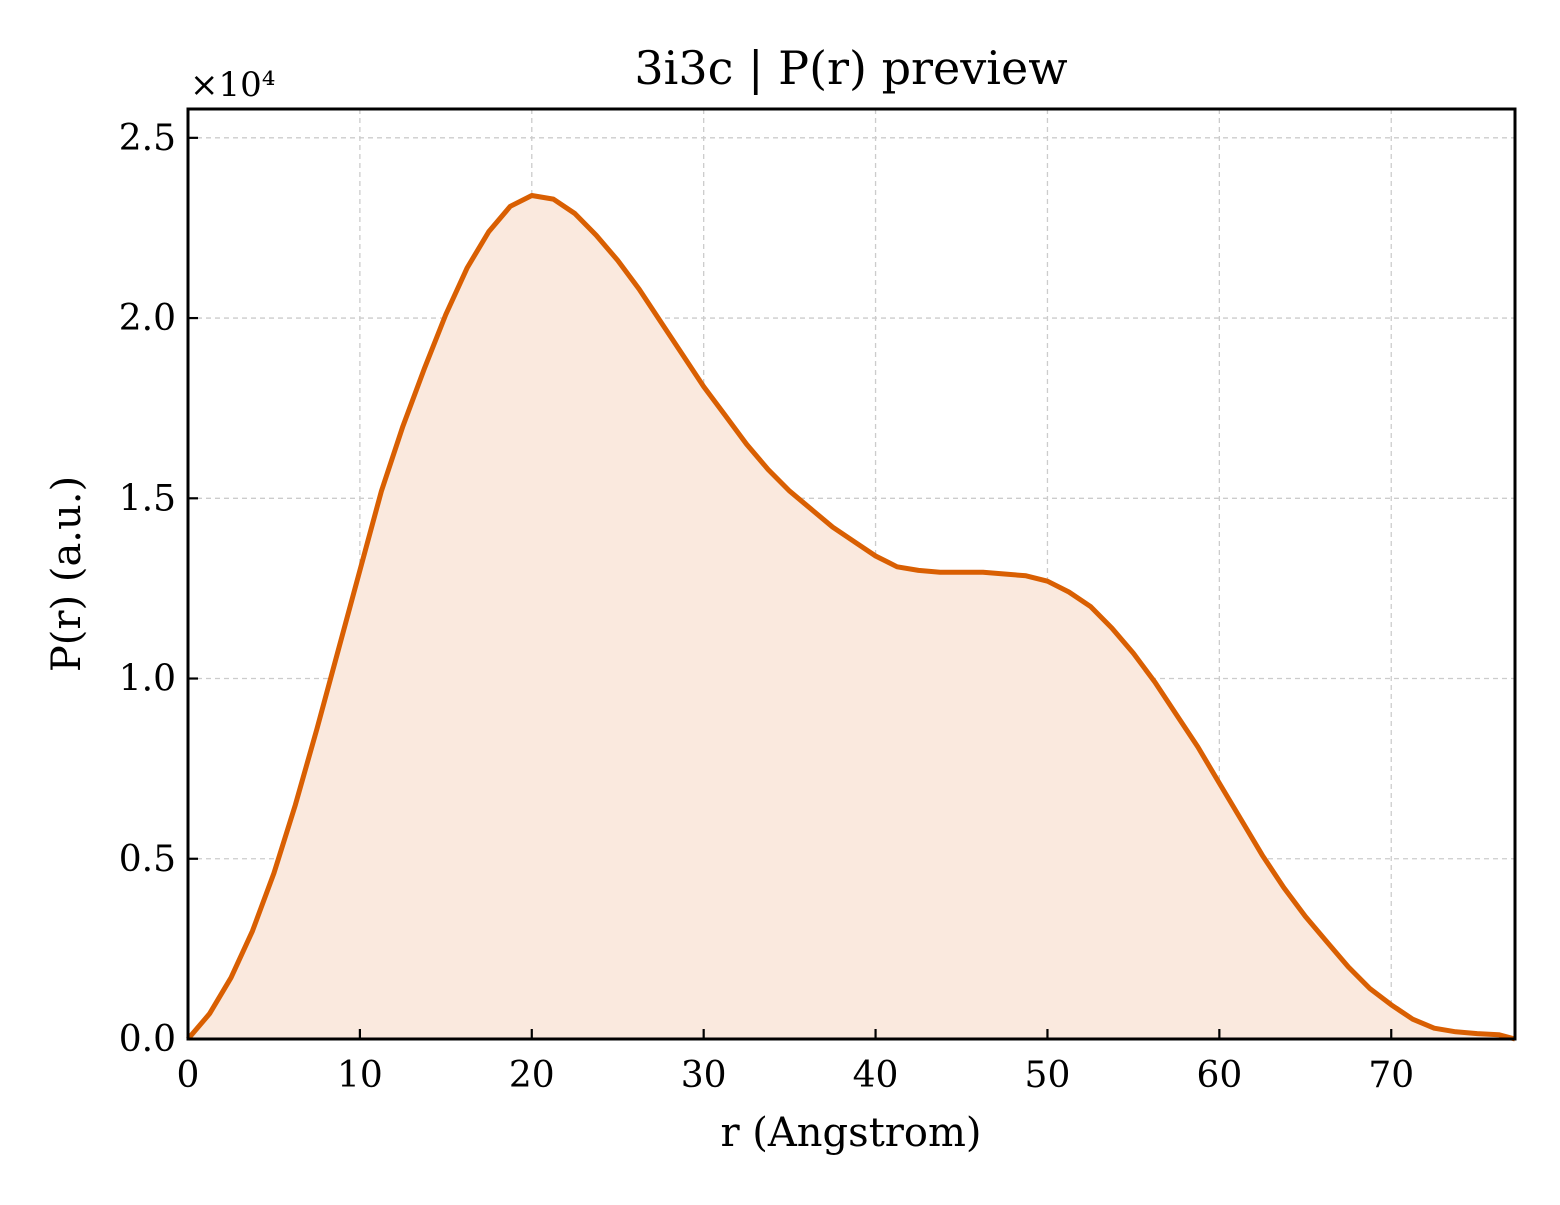  Describe the element at coordinates (147, 859) in the screenshot. I see `y-tick-label: 0.5` at that location.